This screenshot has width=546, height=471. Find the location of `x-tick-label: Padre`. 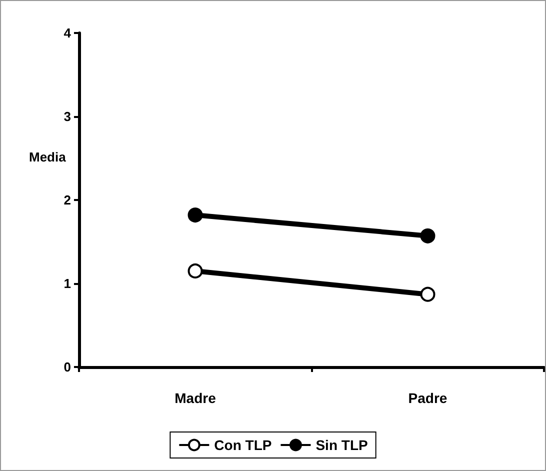

x-tick-label: Padre is located at coordinates (428, 398).